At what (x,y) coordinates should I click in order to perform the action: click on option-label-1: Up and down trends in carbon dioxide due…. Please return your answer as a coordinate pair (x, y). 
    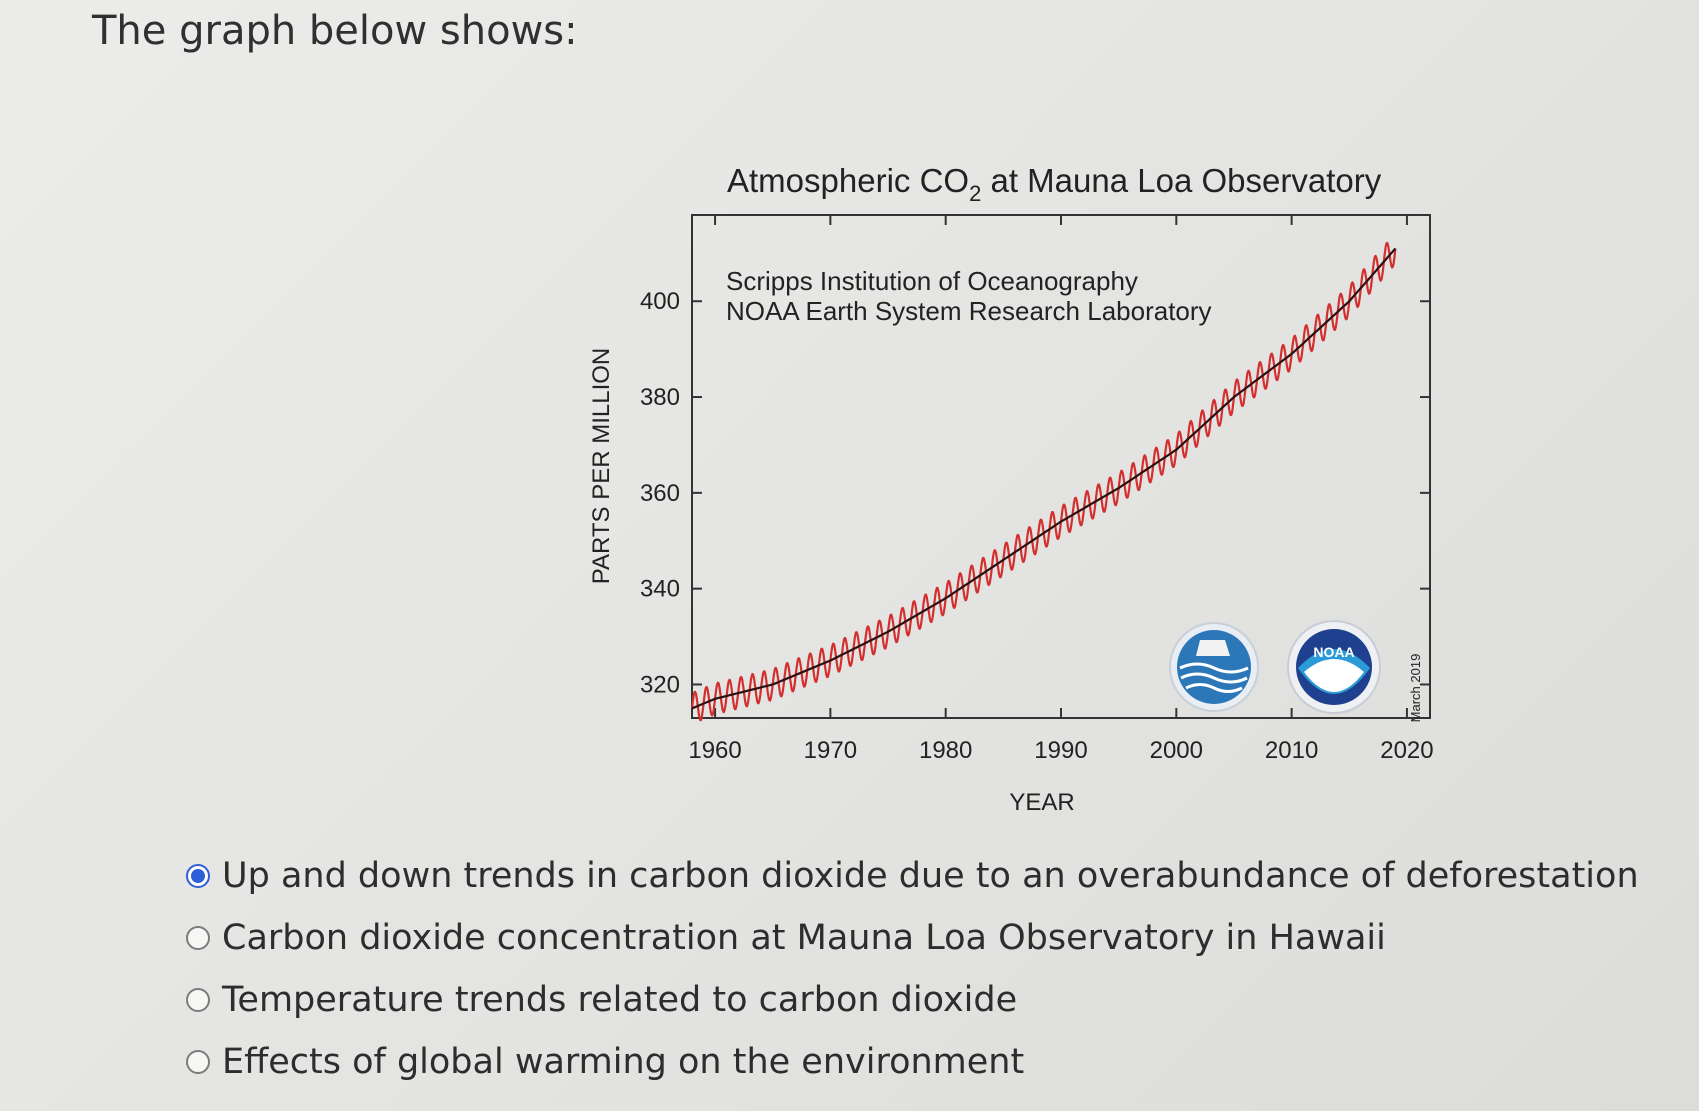
    Looking at the image, I should click on (930, 876).